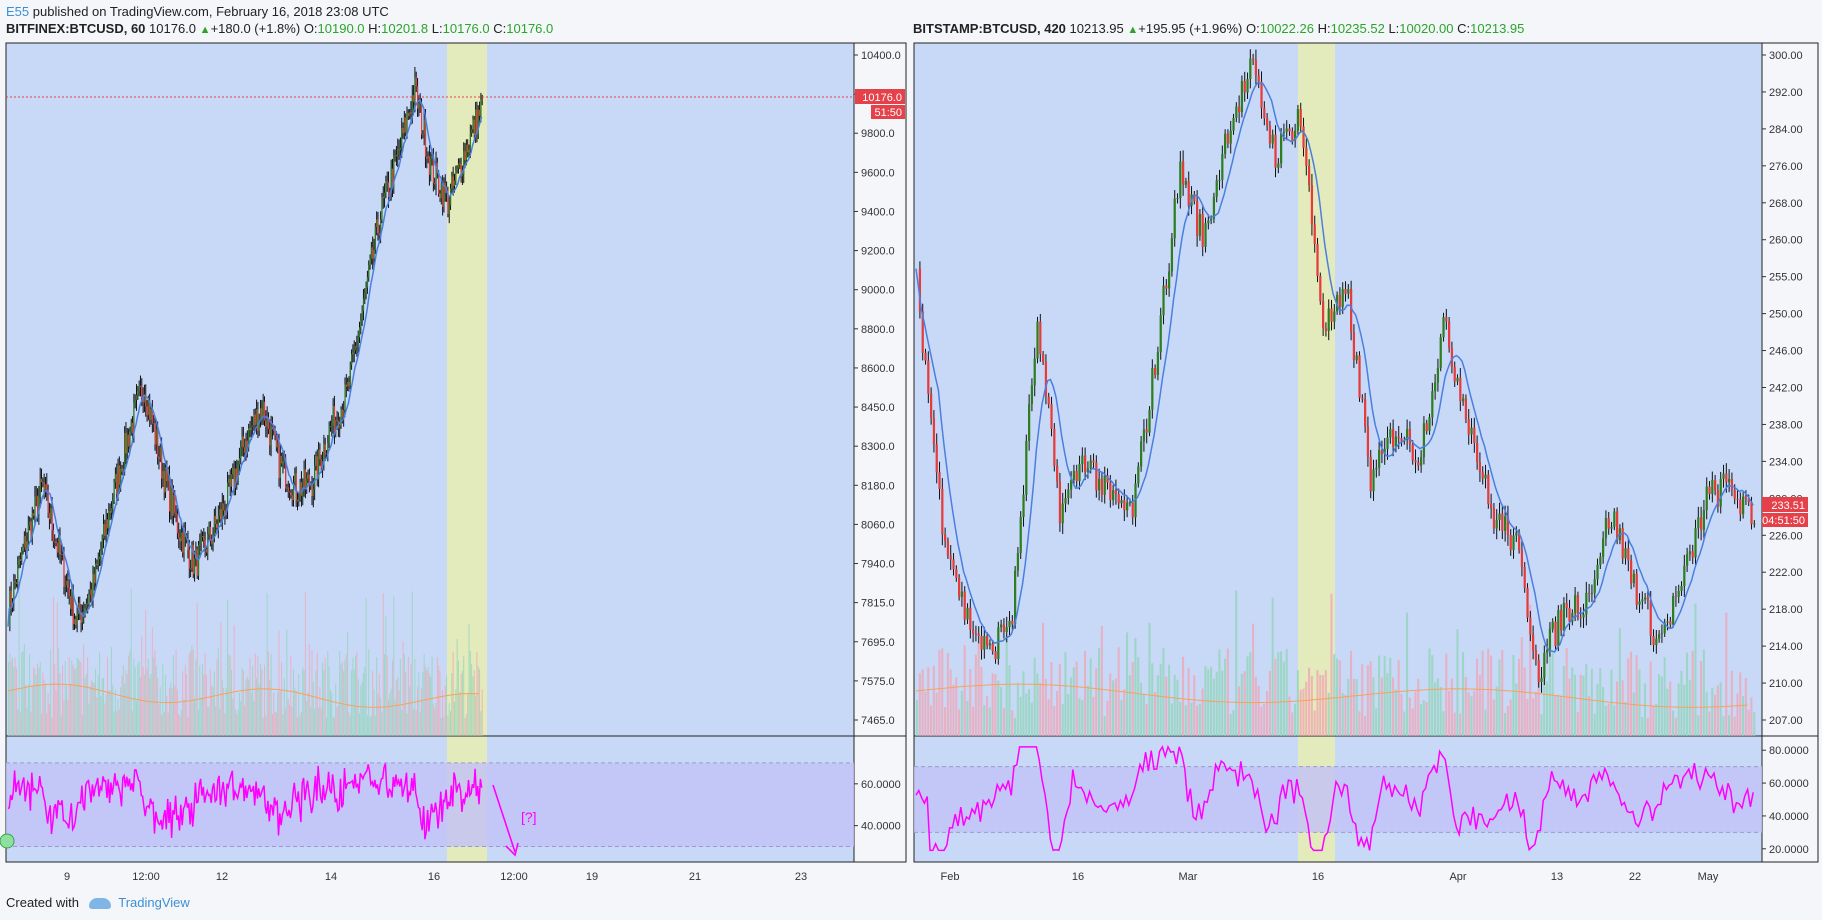  Describe the element at coordinates (18, 11) in the screenshot. I see `author-link: E55` at that location.